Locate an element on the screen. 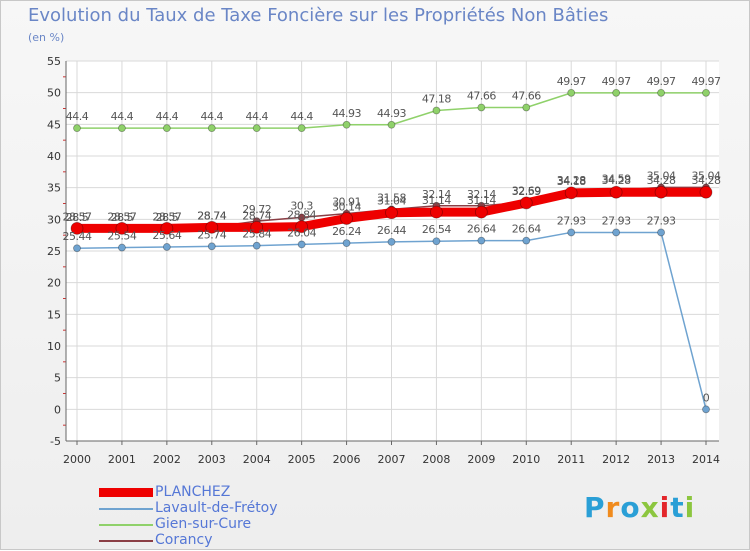 The width and height of the screenshot is (750, 551). y-tick-label: 50 is located at coordinates (54, 93).